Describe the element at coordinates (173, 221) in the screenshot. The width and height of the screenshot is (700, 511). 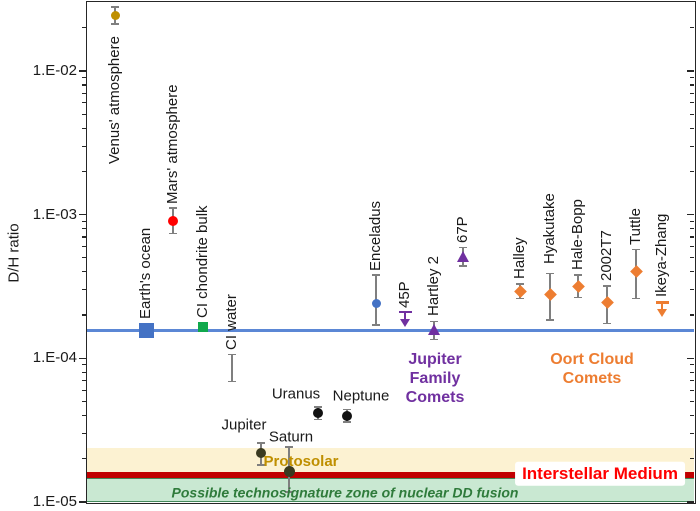
I see `marker-mars-atmosphere` at that location.